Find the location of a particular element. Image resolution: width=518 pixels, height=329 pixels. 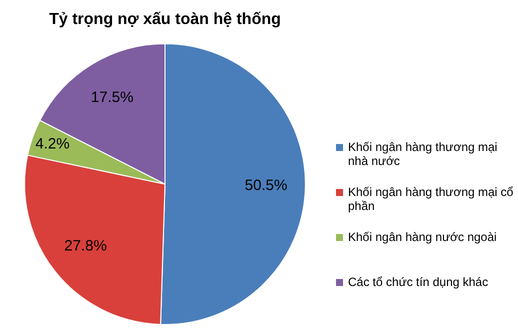

legend-label: Các tổ chức tín dụng khác is located at coordinates (418, 282).